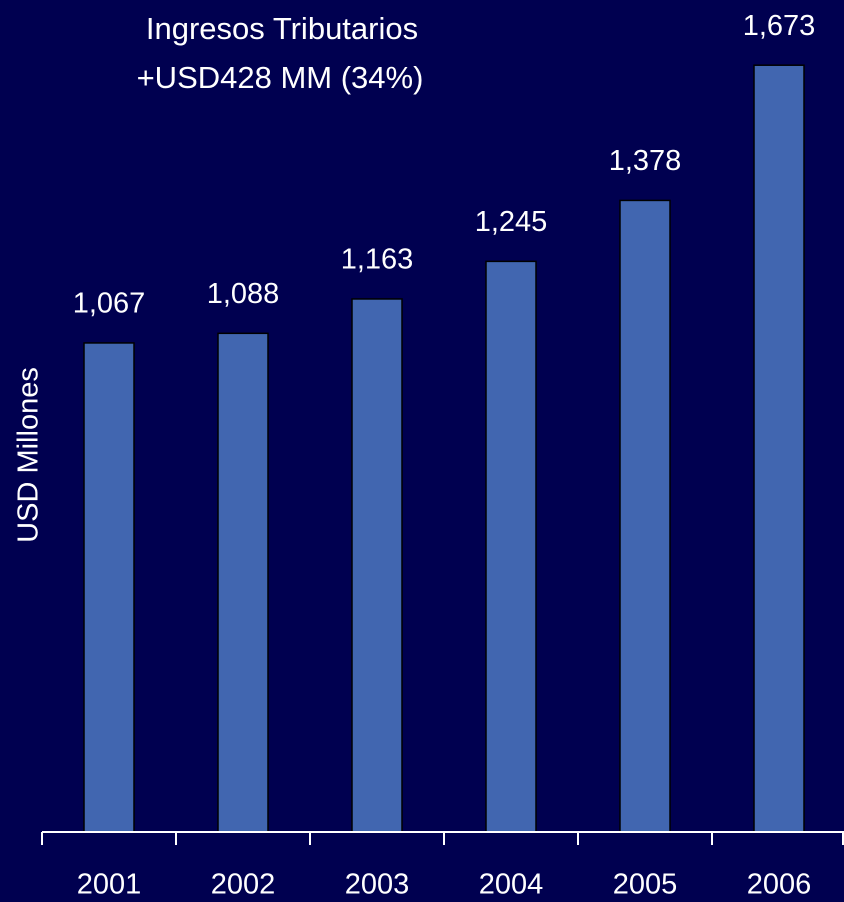 Image resolution: width=844 pixels, height=902 pixels. What do you see at coordinates (779, 26) in the screenshot?
I see `value-label: 1,673` at bounding box center [779, 26].